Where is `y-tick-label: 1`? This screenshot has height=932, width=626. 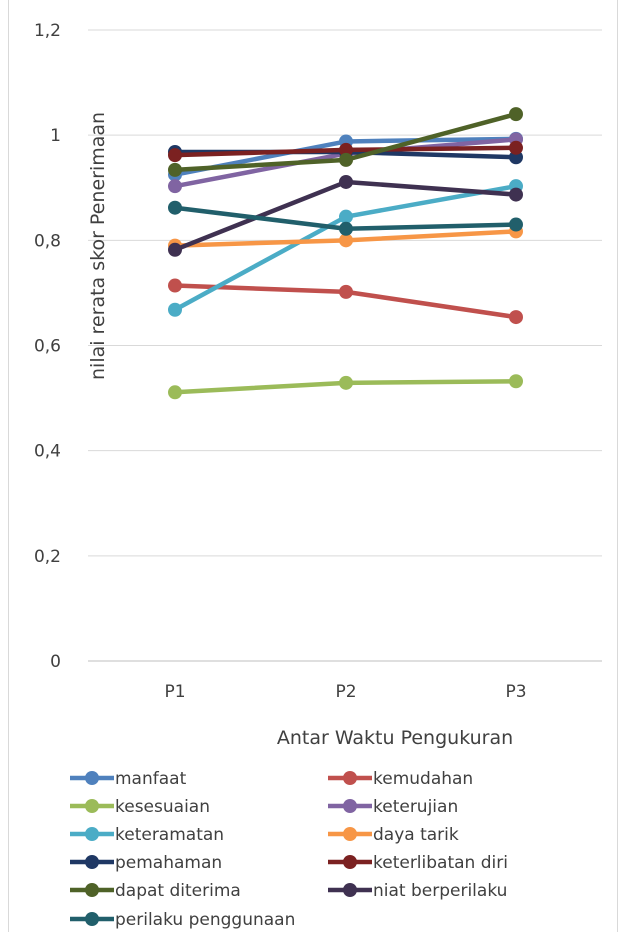 y-tick-label: 1 is located at coordinates (55, 136).